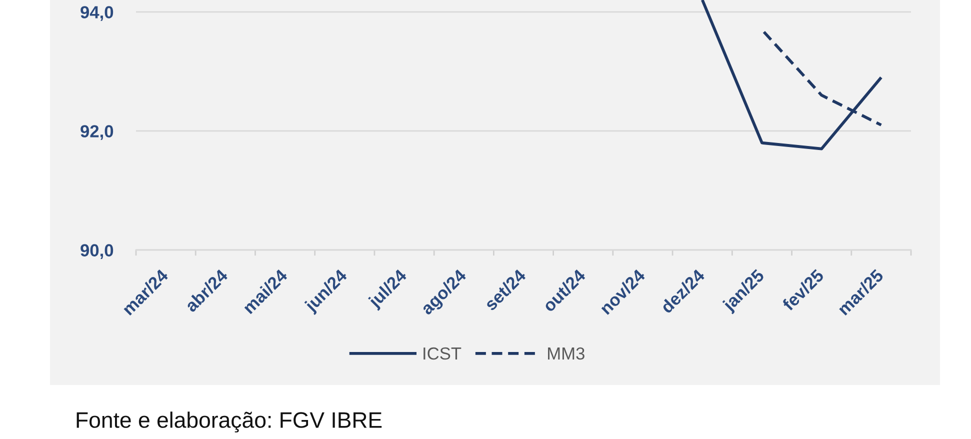  I want to click on legend-label: ICST, so click(443, 353).